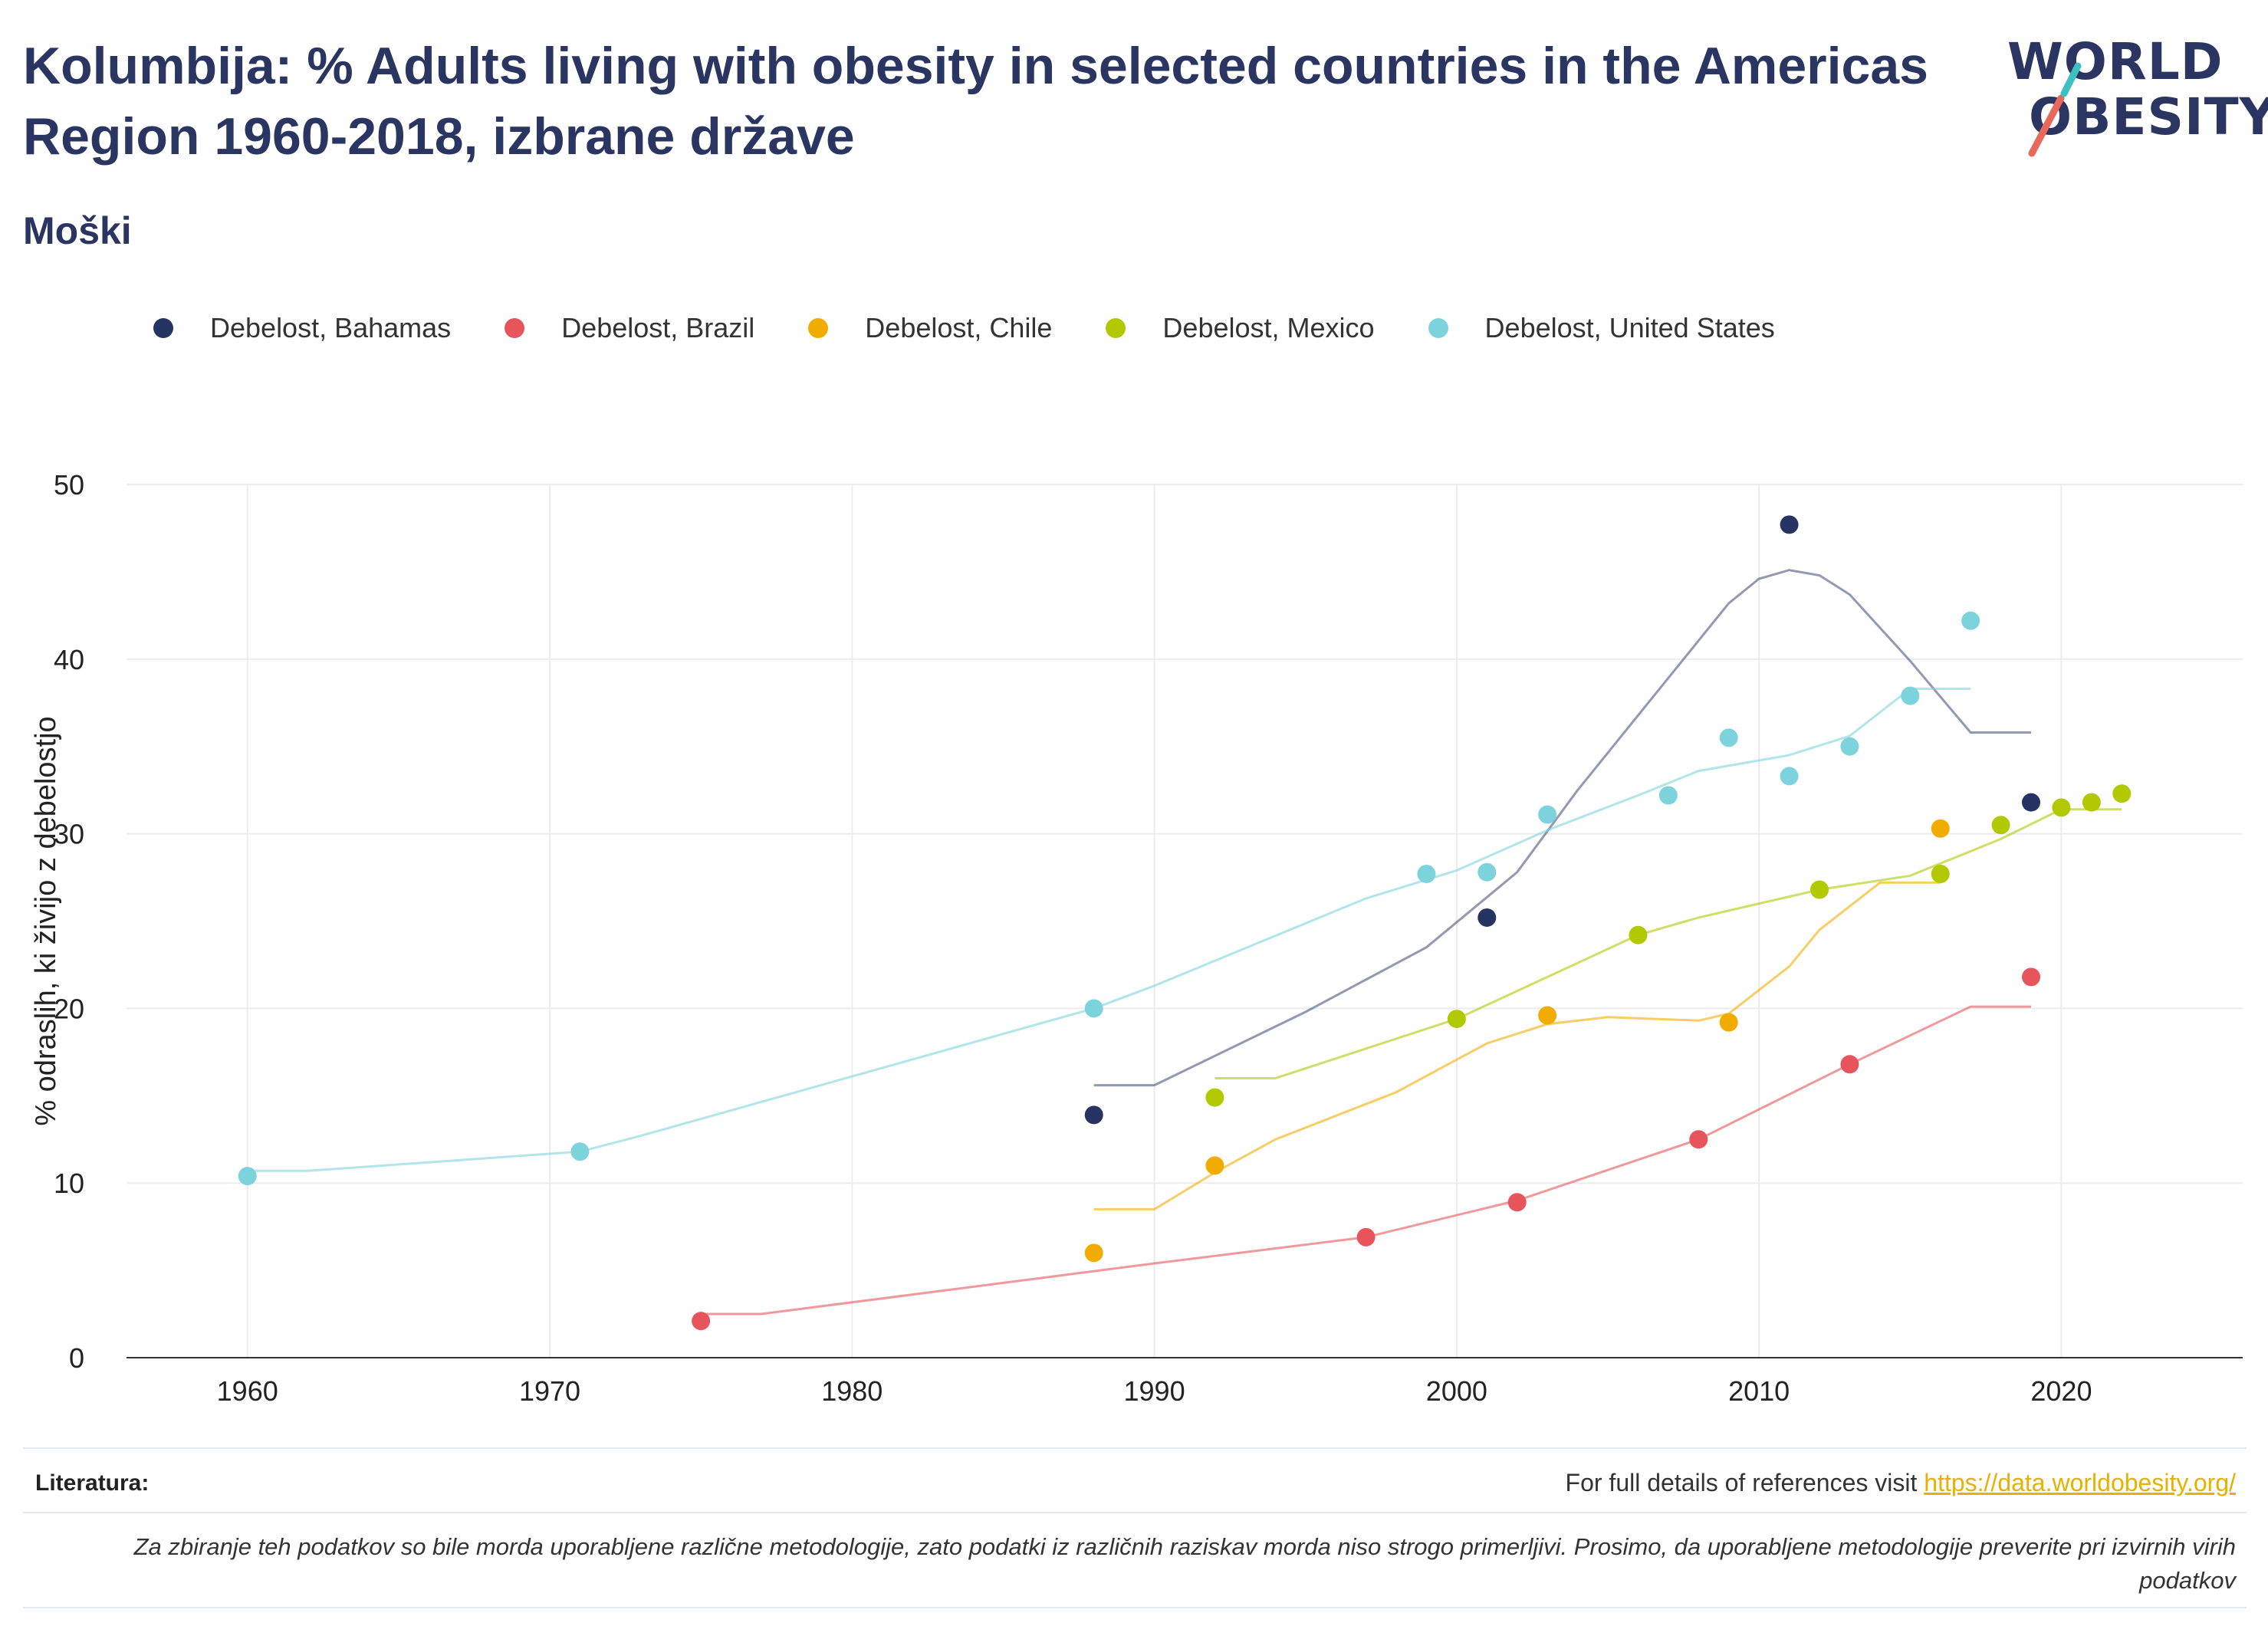 The image size is (2268, 1649). What do you see at coordinates (2055, 109) in the screenshot?
I see `logo-slash-icon` at bounding box center [2055, 109].